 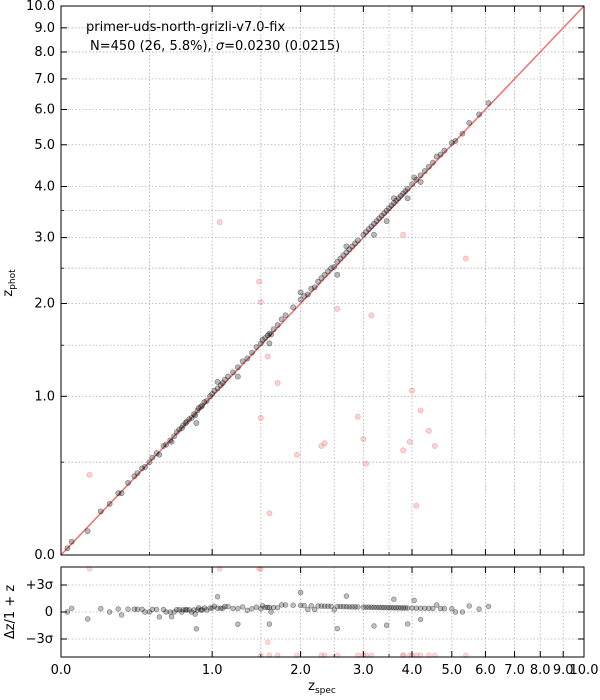 What do you see at coordinates (39, 585) in the screenshot?
I see `residual-y-tick-label: +3σ` at bounding box center [39, 585].